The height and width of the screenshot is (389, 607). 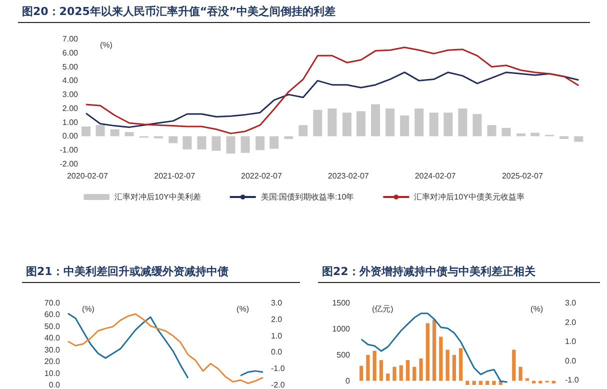 I want to click on y-tick-label: 30.0, so click(x=52, y=349).